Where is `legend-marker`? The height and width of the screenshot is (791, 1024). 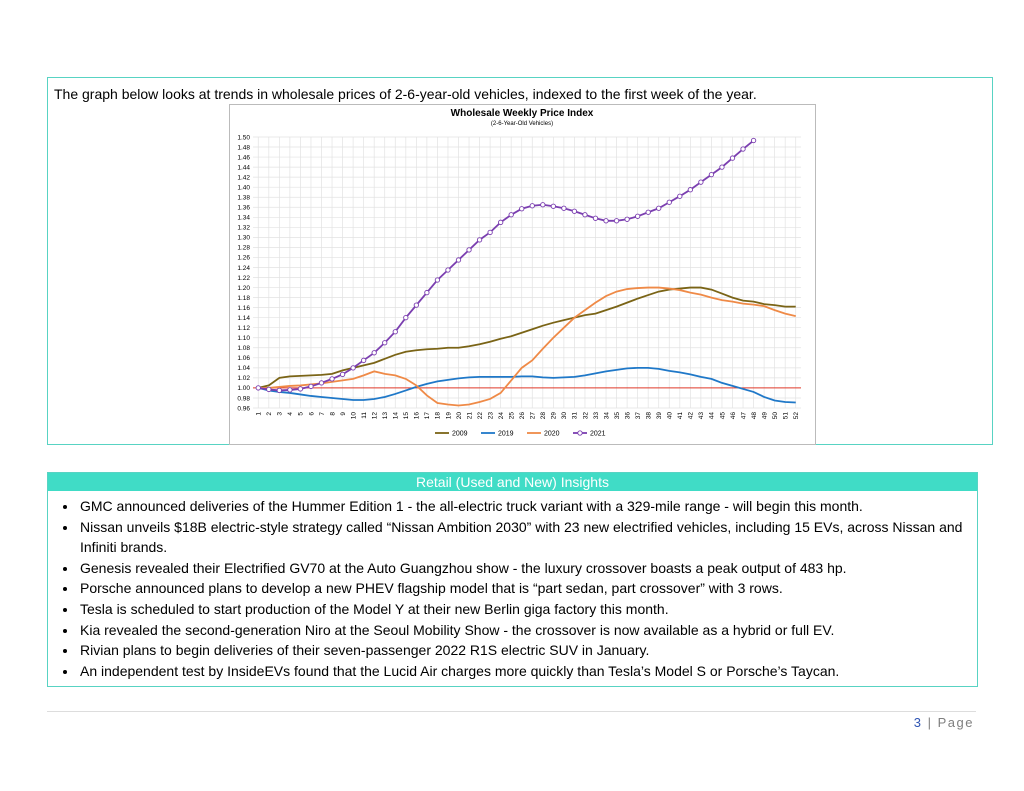
legend-marker is located at coordinates (580, 433).